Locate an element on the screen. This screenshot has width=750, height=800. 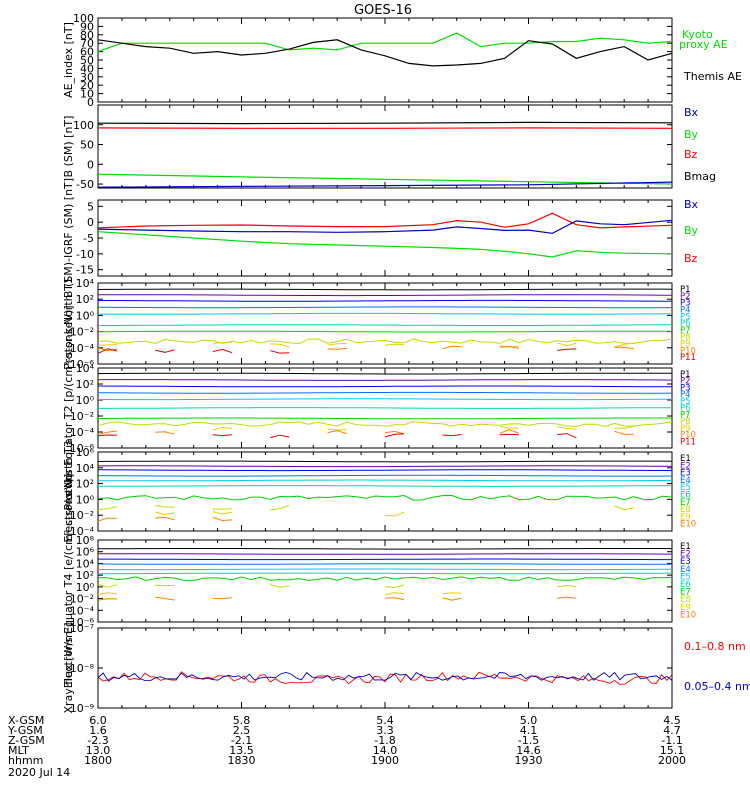
legend-themis-ae: Themis AE is located at coordinates (712, 76).